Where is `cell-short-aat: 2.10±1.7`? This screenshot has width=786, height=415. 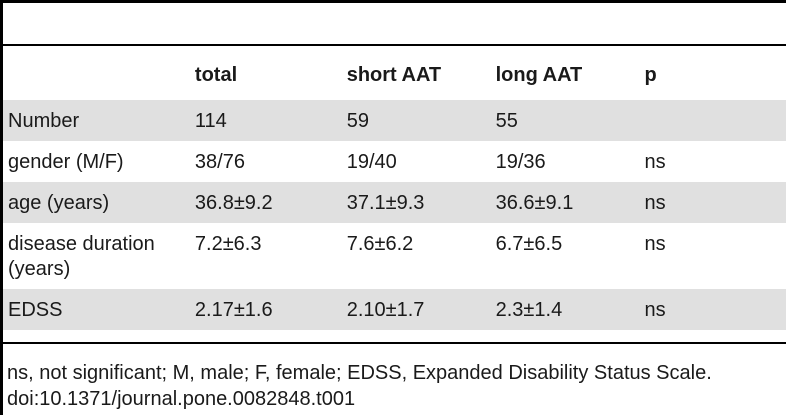
cell-short-aat: 2.10±1.7 is located at coordinates (416, 309).